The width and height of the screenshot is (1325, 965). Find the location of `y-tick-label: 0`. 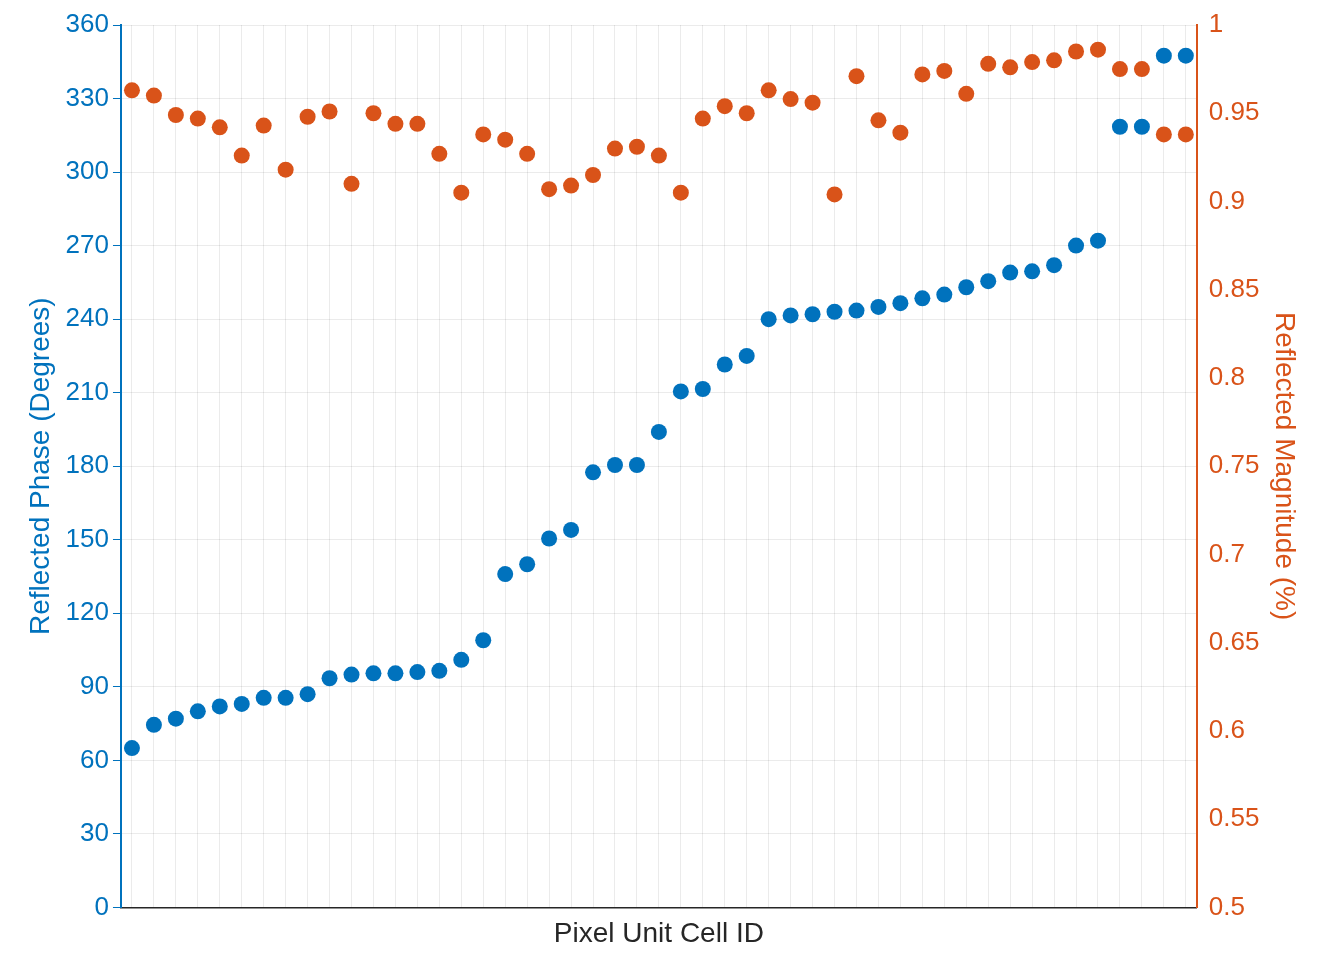

y-tick-label: 0 is located at coordinates (101, 905).